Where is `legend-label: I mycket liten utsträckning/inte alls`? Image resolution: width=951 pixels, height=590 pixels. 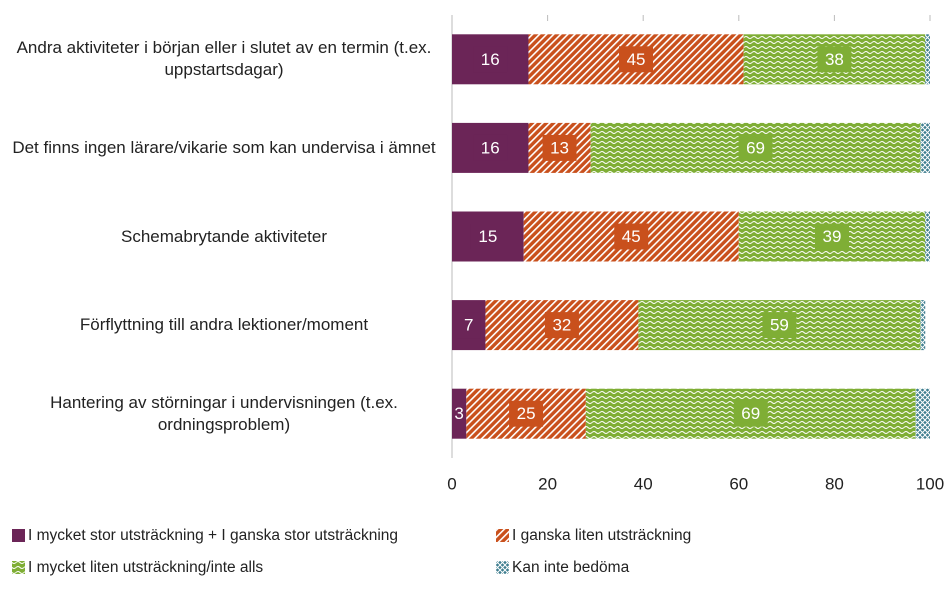 legend-label: I mycket liten utsträckning/inte alls is located at coordinates (146, 567).